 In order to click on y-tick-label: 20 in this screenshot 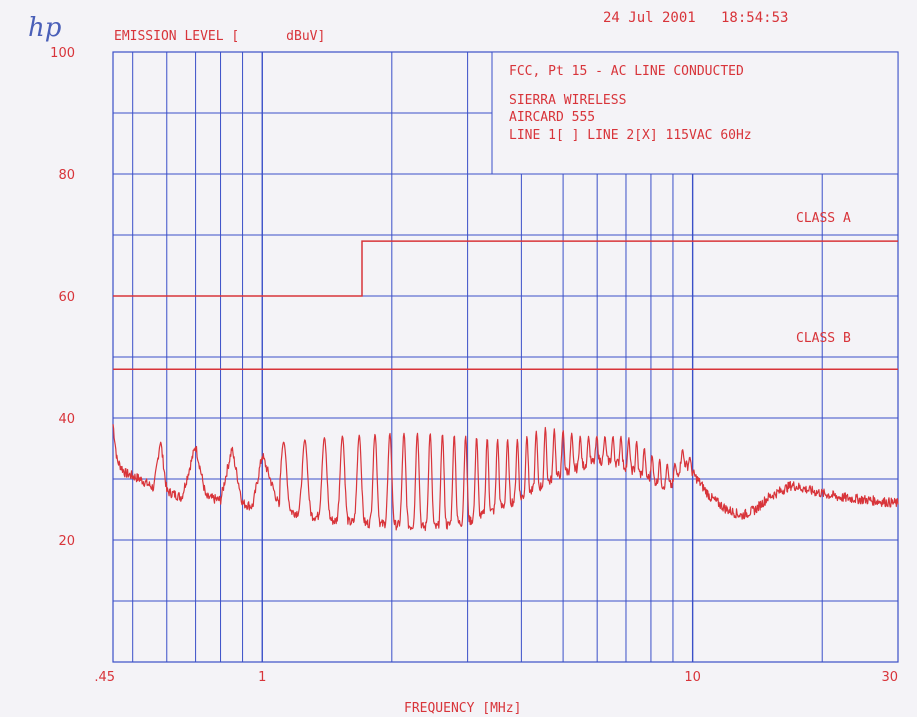, I will do `click(66, 541)`.